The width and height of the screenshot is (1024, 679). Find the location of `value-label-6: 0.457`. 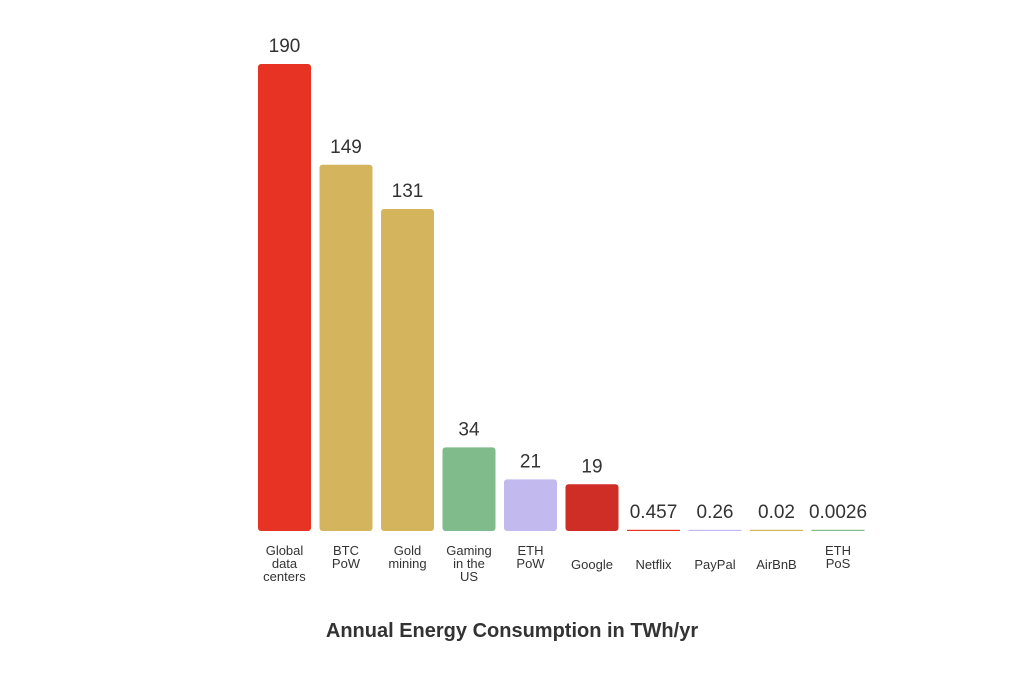

value-label-6: 0.457 is located at coordinates (654, 512).